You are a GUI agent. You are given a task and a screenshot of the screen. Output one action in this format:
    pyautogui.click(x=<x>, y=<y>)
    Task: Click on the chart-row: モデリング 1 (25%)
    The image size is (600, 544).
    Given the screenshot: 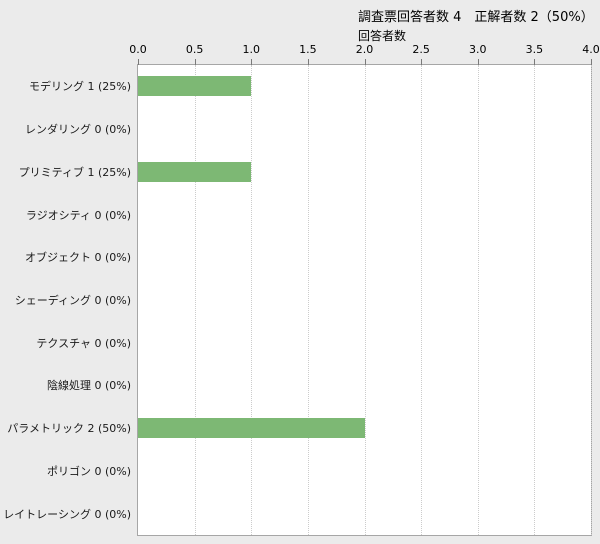 What is the action you would take?
    pyautogui.click(x=310, y=86)
    